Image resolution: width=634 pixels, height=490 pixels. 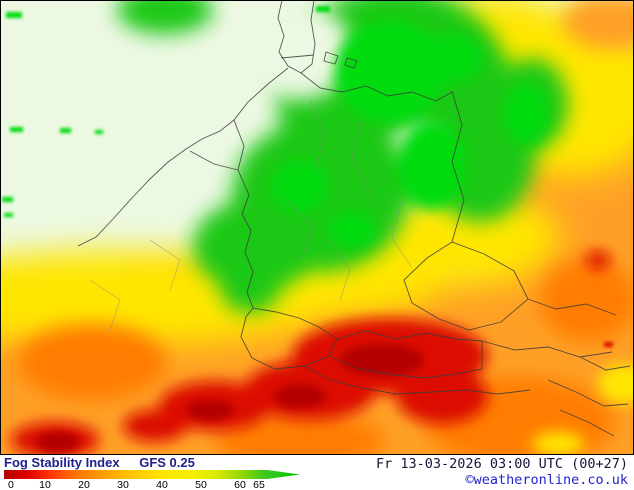 What do you see at coordinates (162, 484) in the screenshot?
I see `tick-label-40: 40` at bounding box center [162, 484].